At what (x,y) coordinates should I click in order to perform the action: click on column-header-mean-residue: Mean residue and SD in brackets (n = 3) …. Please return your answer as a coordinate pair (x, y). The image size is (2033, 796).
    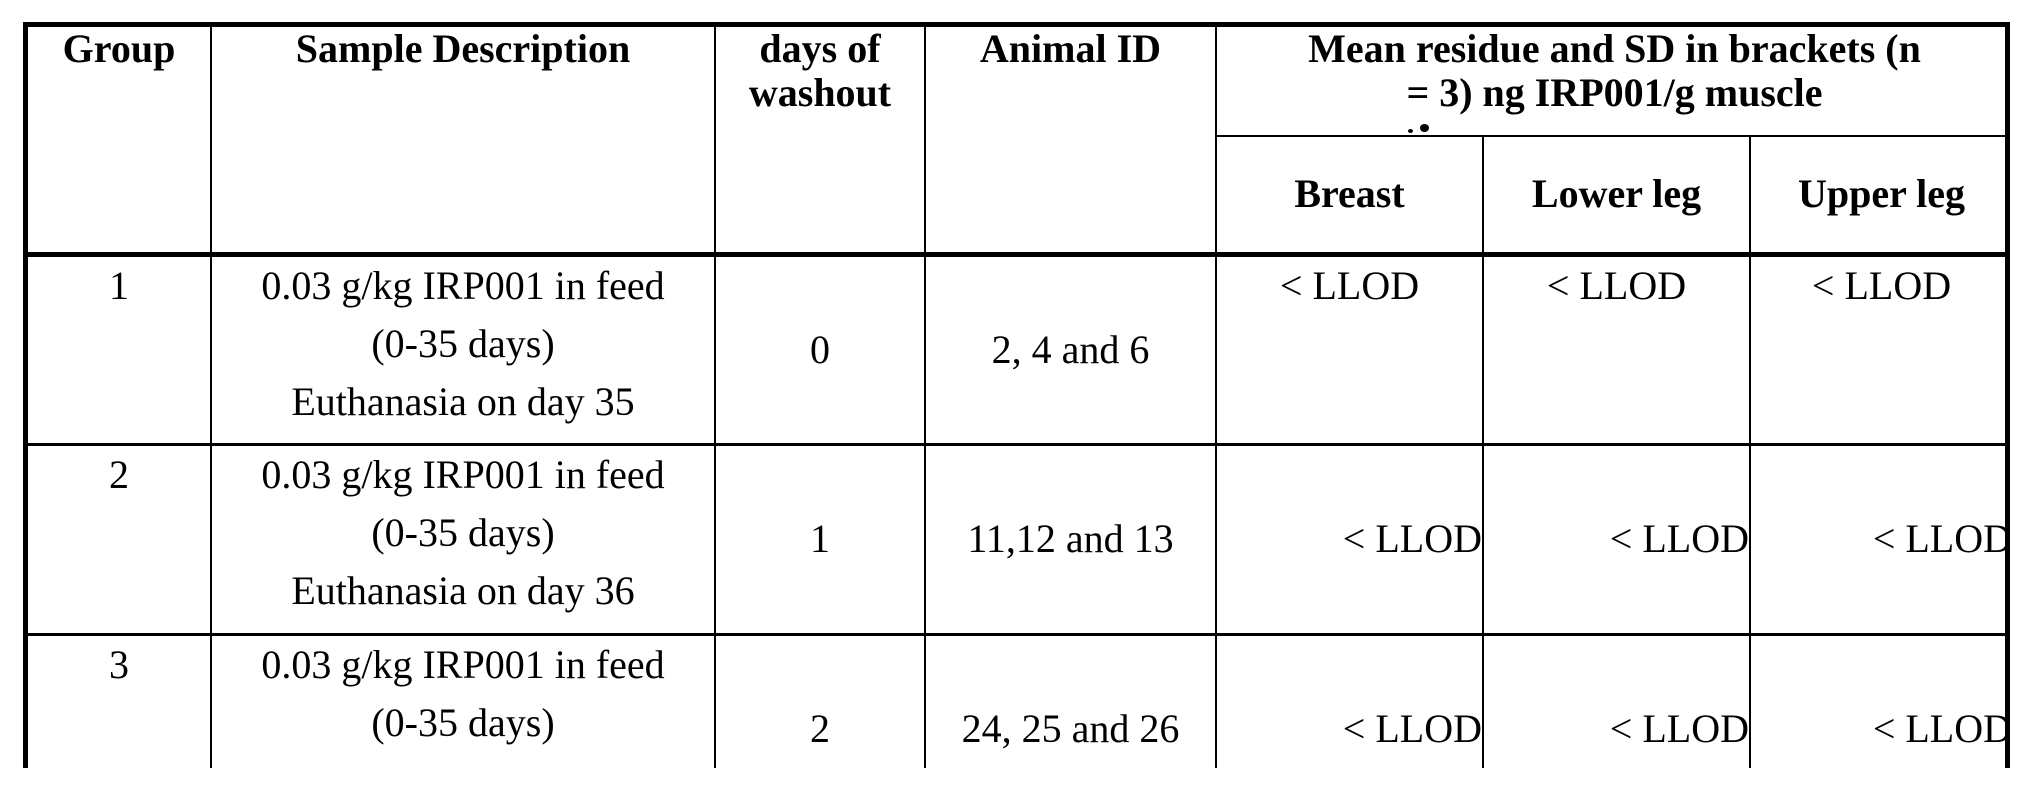
    Looking at the image, I should click on (1609, 82).